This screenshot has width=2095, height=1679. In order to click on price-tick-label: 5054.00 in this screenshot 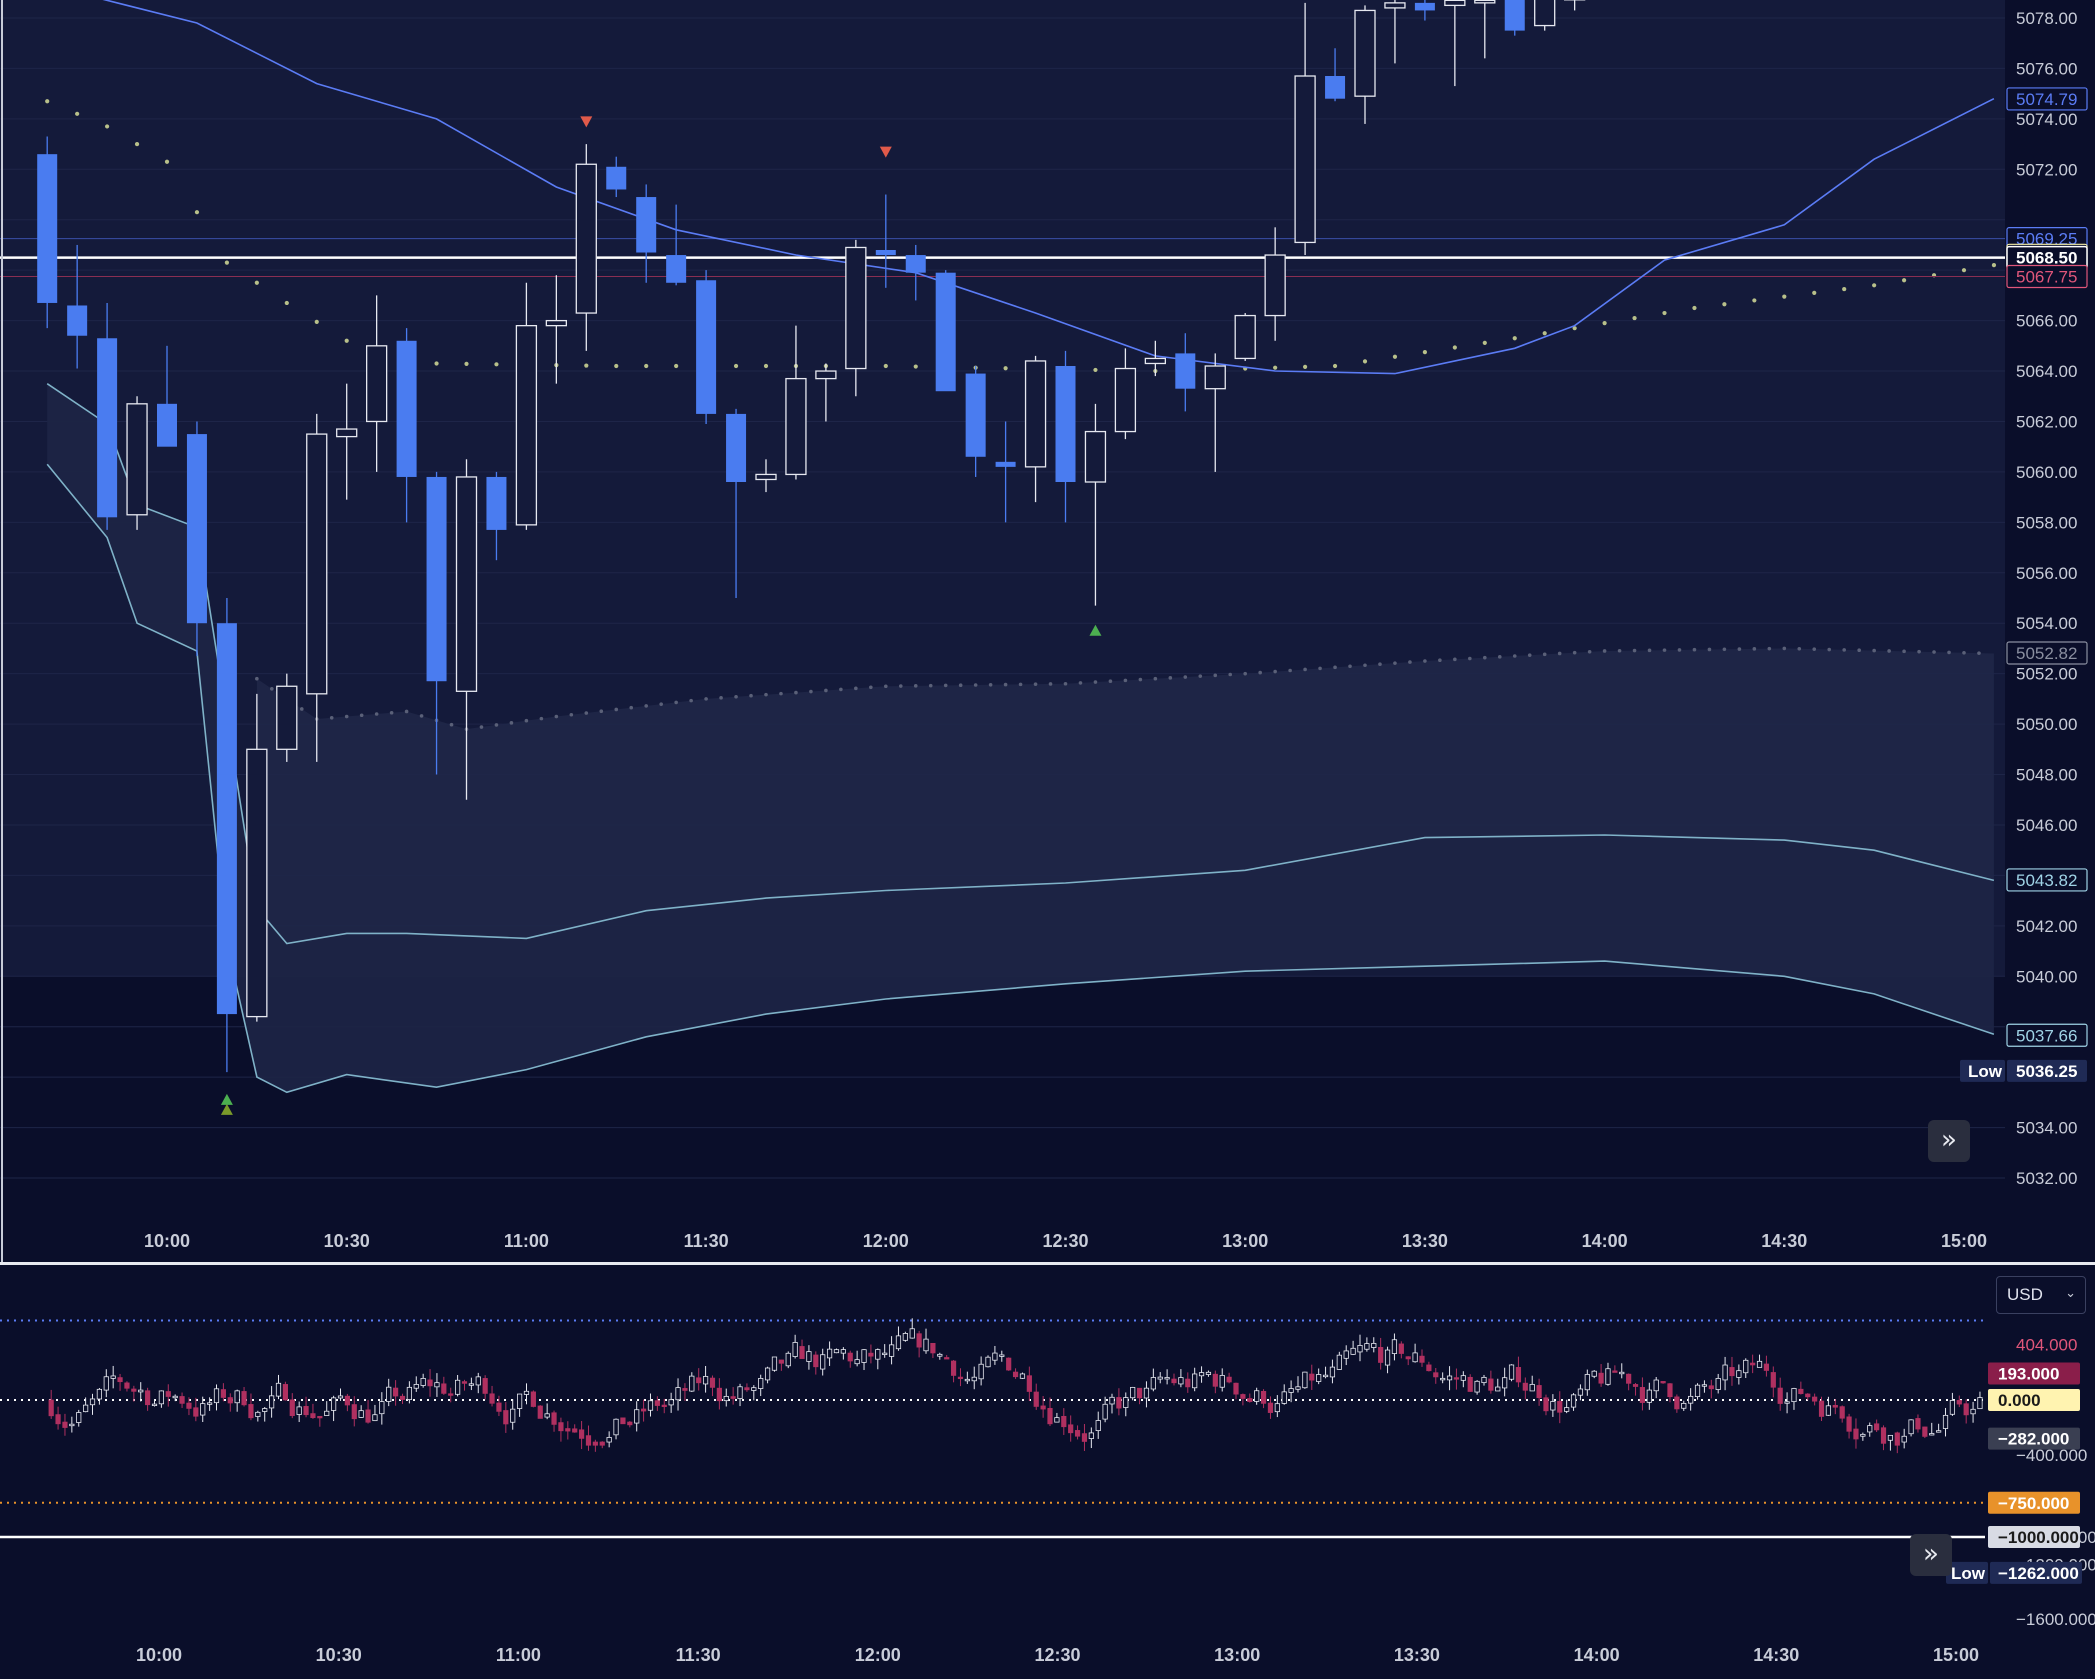, I will do `click(2046, 623)`.